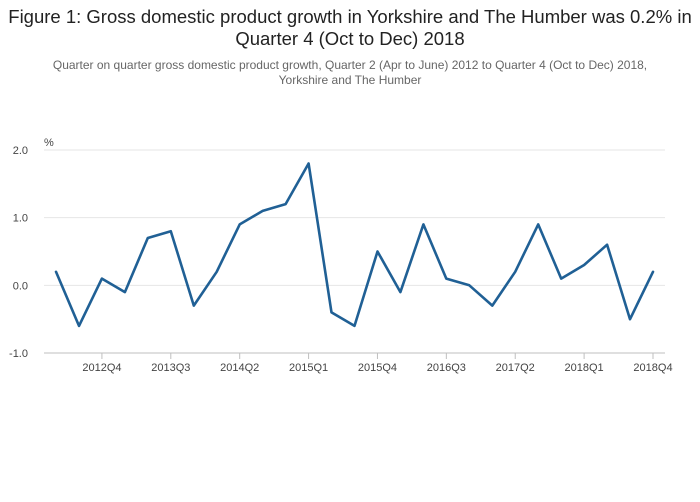 This screenshot has height=502, width=700. Describe the element at coordinates (101, 368) in the screenshot. I see `x-tick-label: 2012Q4` at that location.